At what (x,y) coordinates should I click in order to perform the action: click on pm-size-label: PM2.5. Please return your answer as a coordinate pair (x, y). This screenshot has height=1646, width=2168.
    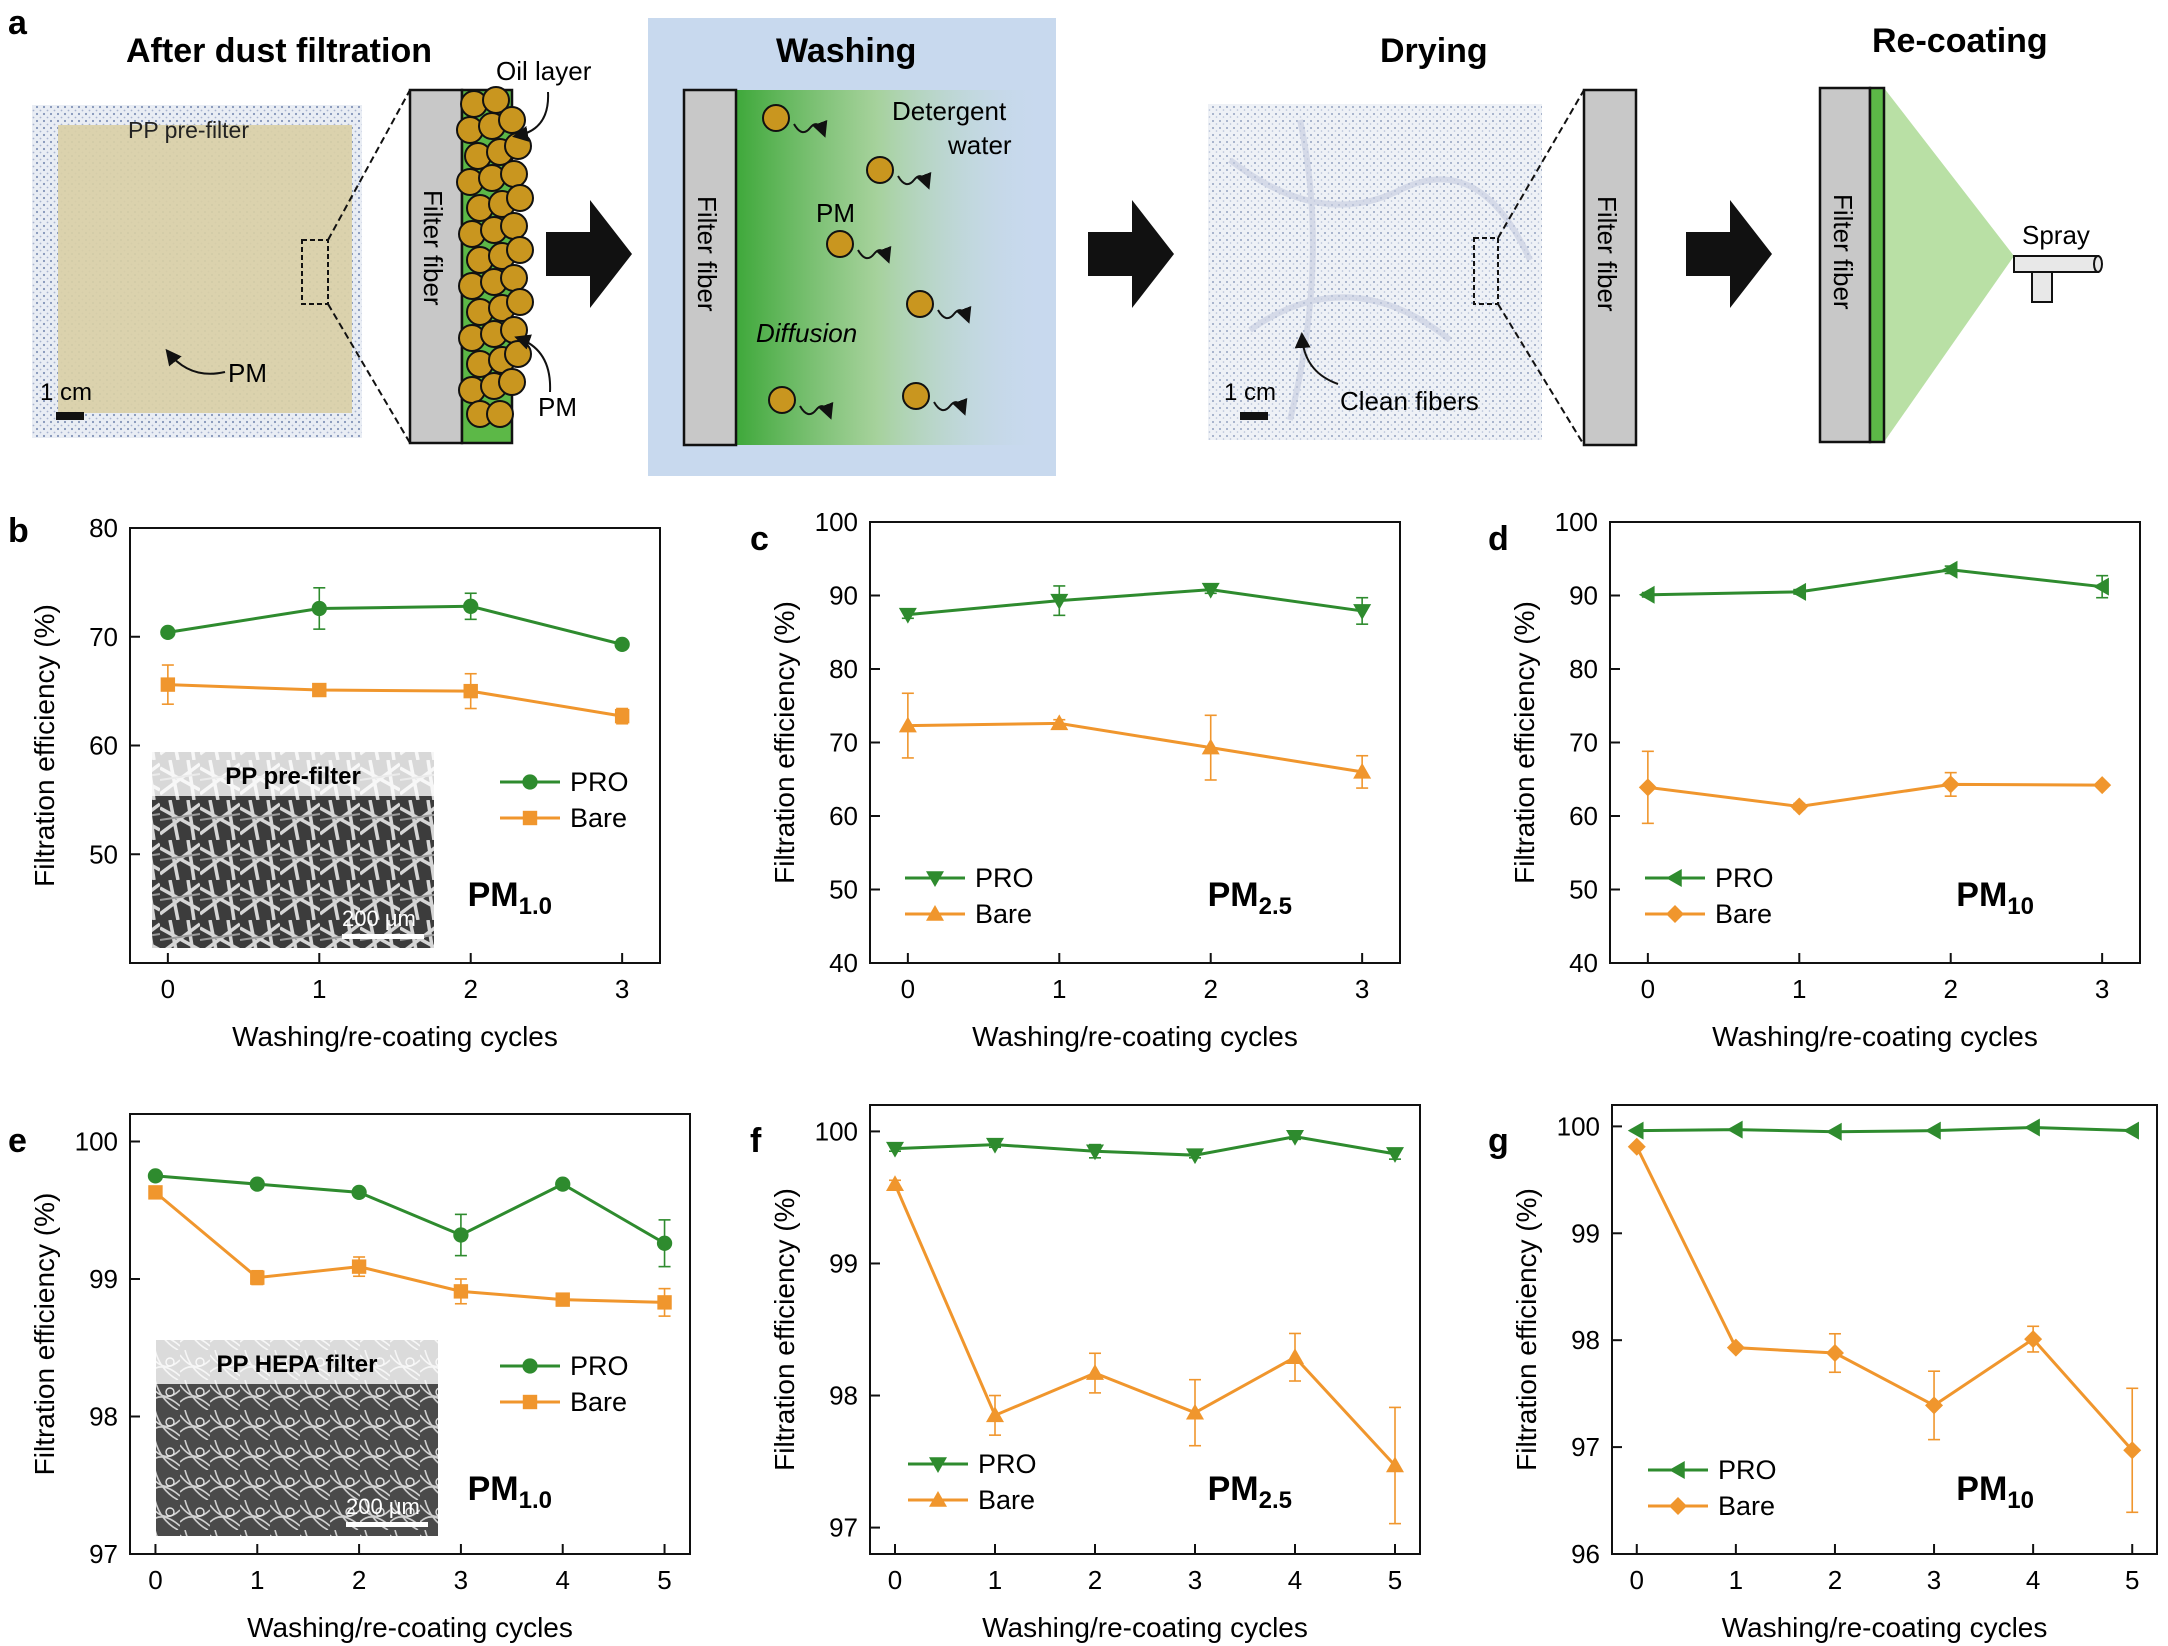
    Looking at the image, I should click on (1250, 898).